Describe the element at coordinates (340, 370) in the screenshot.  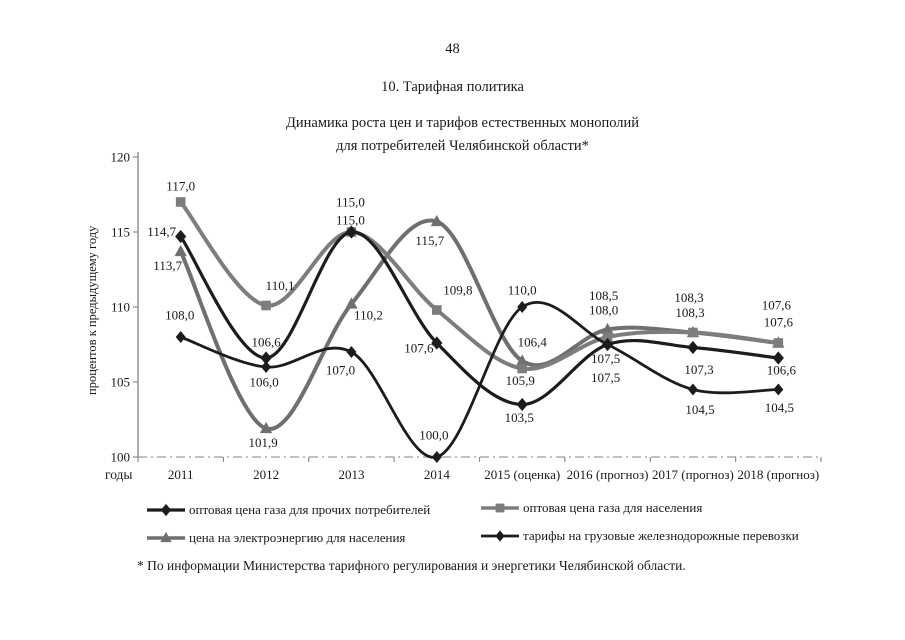
I see `data-label: 107,0` at that location.